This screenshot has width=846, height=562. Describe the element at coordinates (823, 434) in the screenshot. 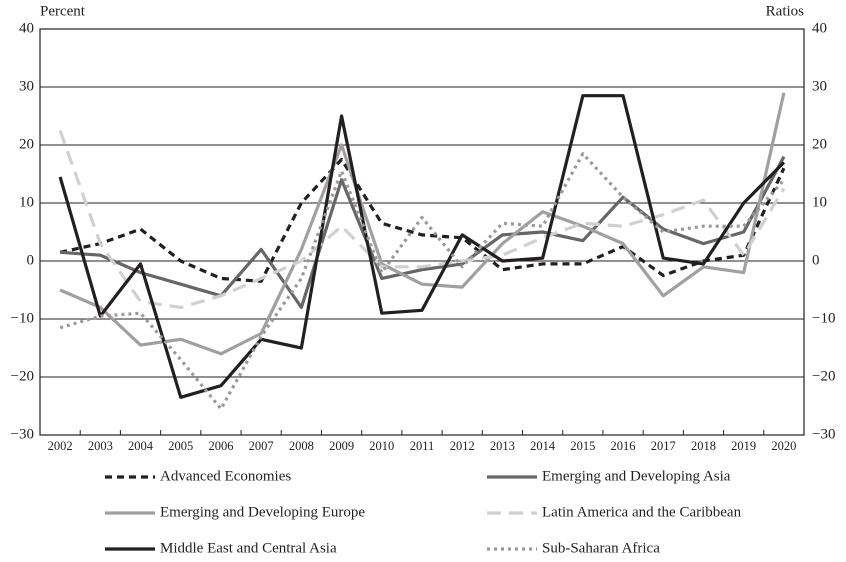

I see `y2-tick-label: −30` at that location.